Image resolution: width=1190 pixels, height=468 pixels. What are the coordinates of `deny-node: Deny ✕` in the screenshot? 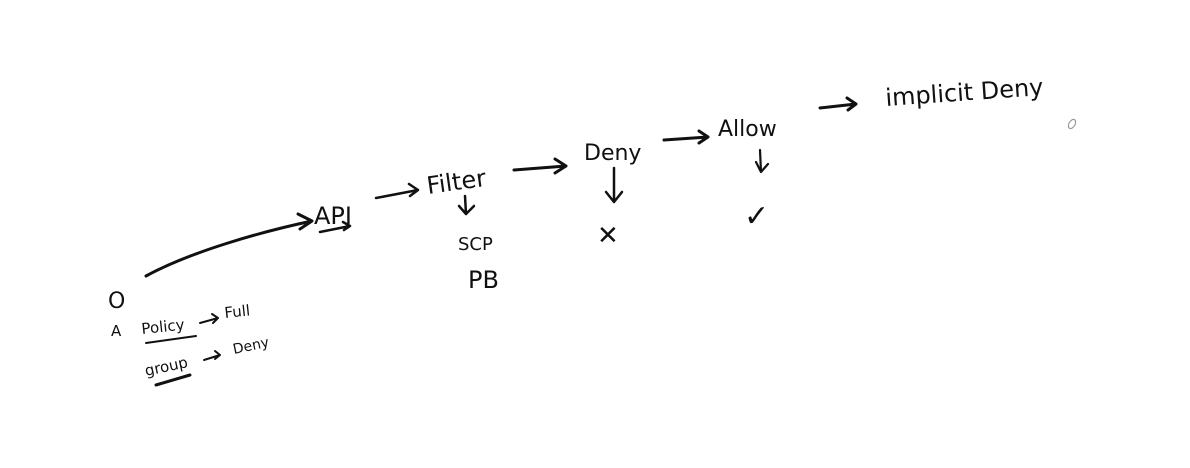 It's located at (612, 196).